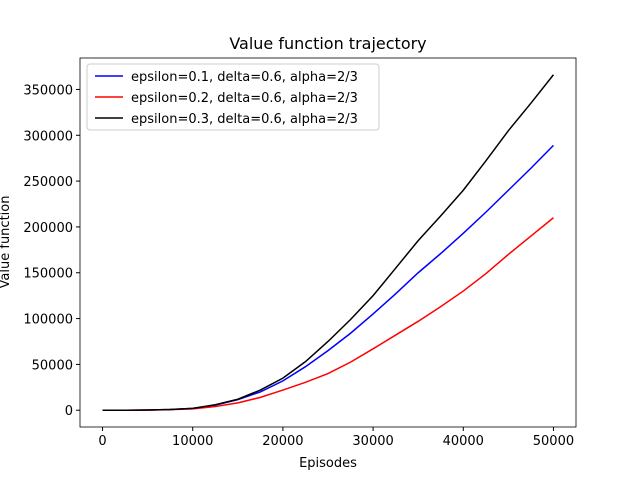  What do you see at coordinates (52, 365) in the screenshot?
I see `y-tick-label: 50000` at bounding box center [52, 365].